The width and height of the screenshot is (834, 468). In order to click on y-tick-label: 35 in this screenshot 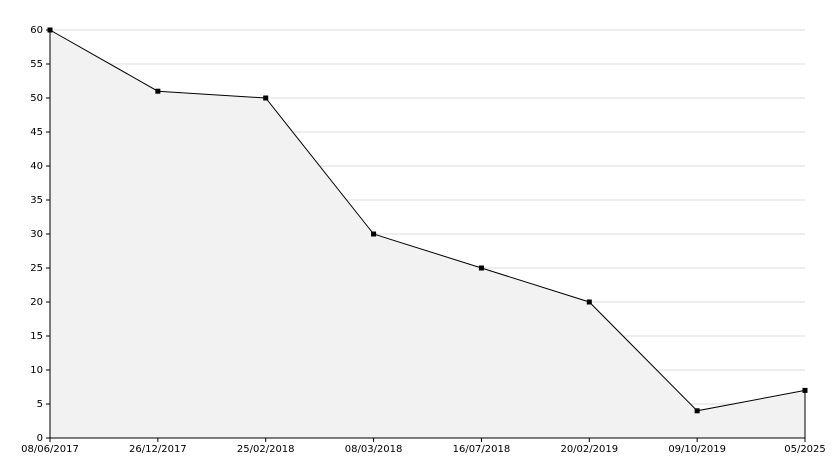, I will do `click(36, 200)`.